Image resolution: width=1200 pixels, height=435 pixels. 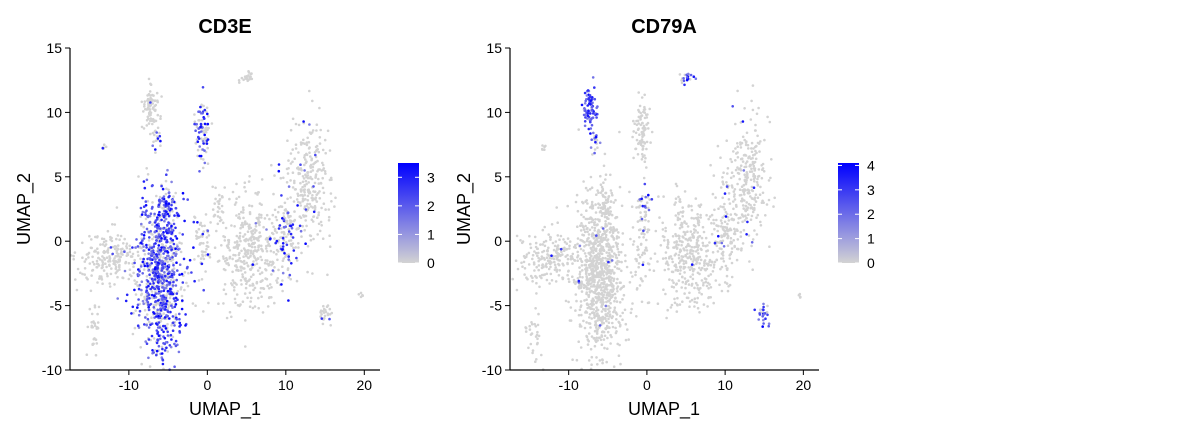 What do you see at coordinates (647, 385) in the screenshot?
I see `x-tick-label: 0` at bounding box center [647, 385].